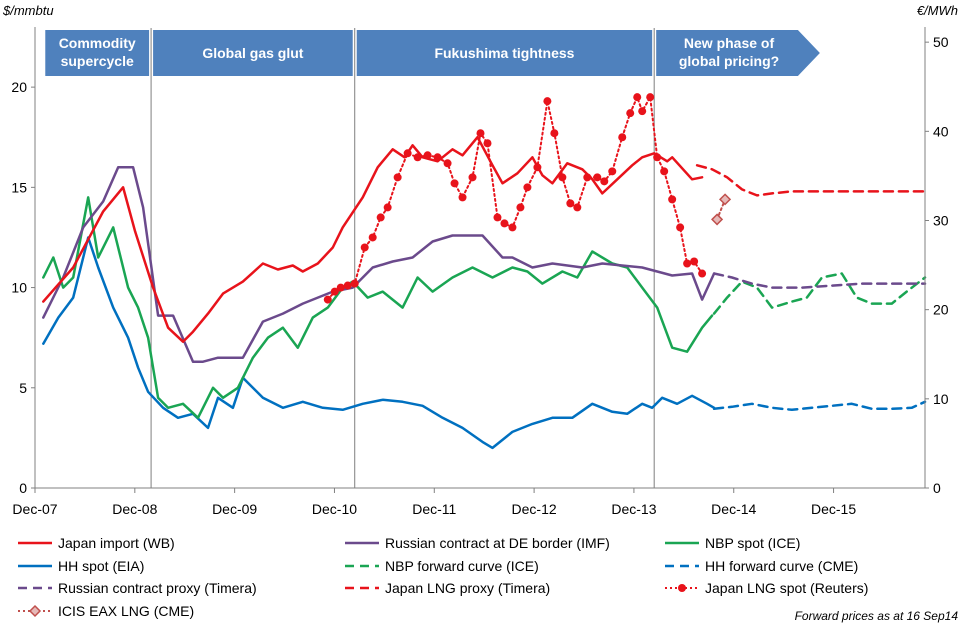 The image size is (963, 627). Describe the element at coordinates (811, 180) in the screenshot. I see `series-japan-lng-proxy-timera` at that location.